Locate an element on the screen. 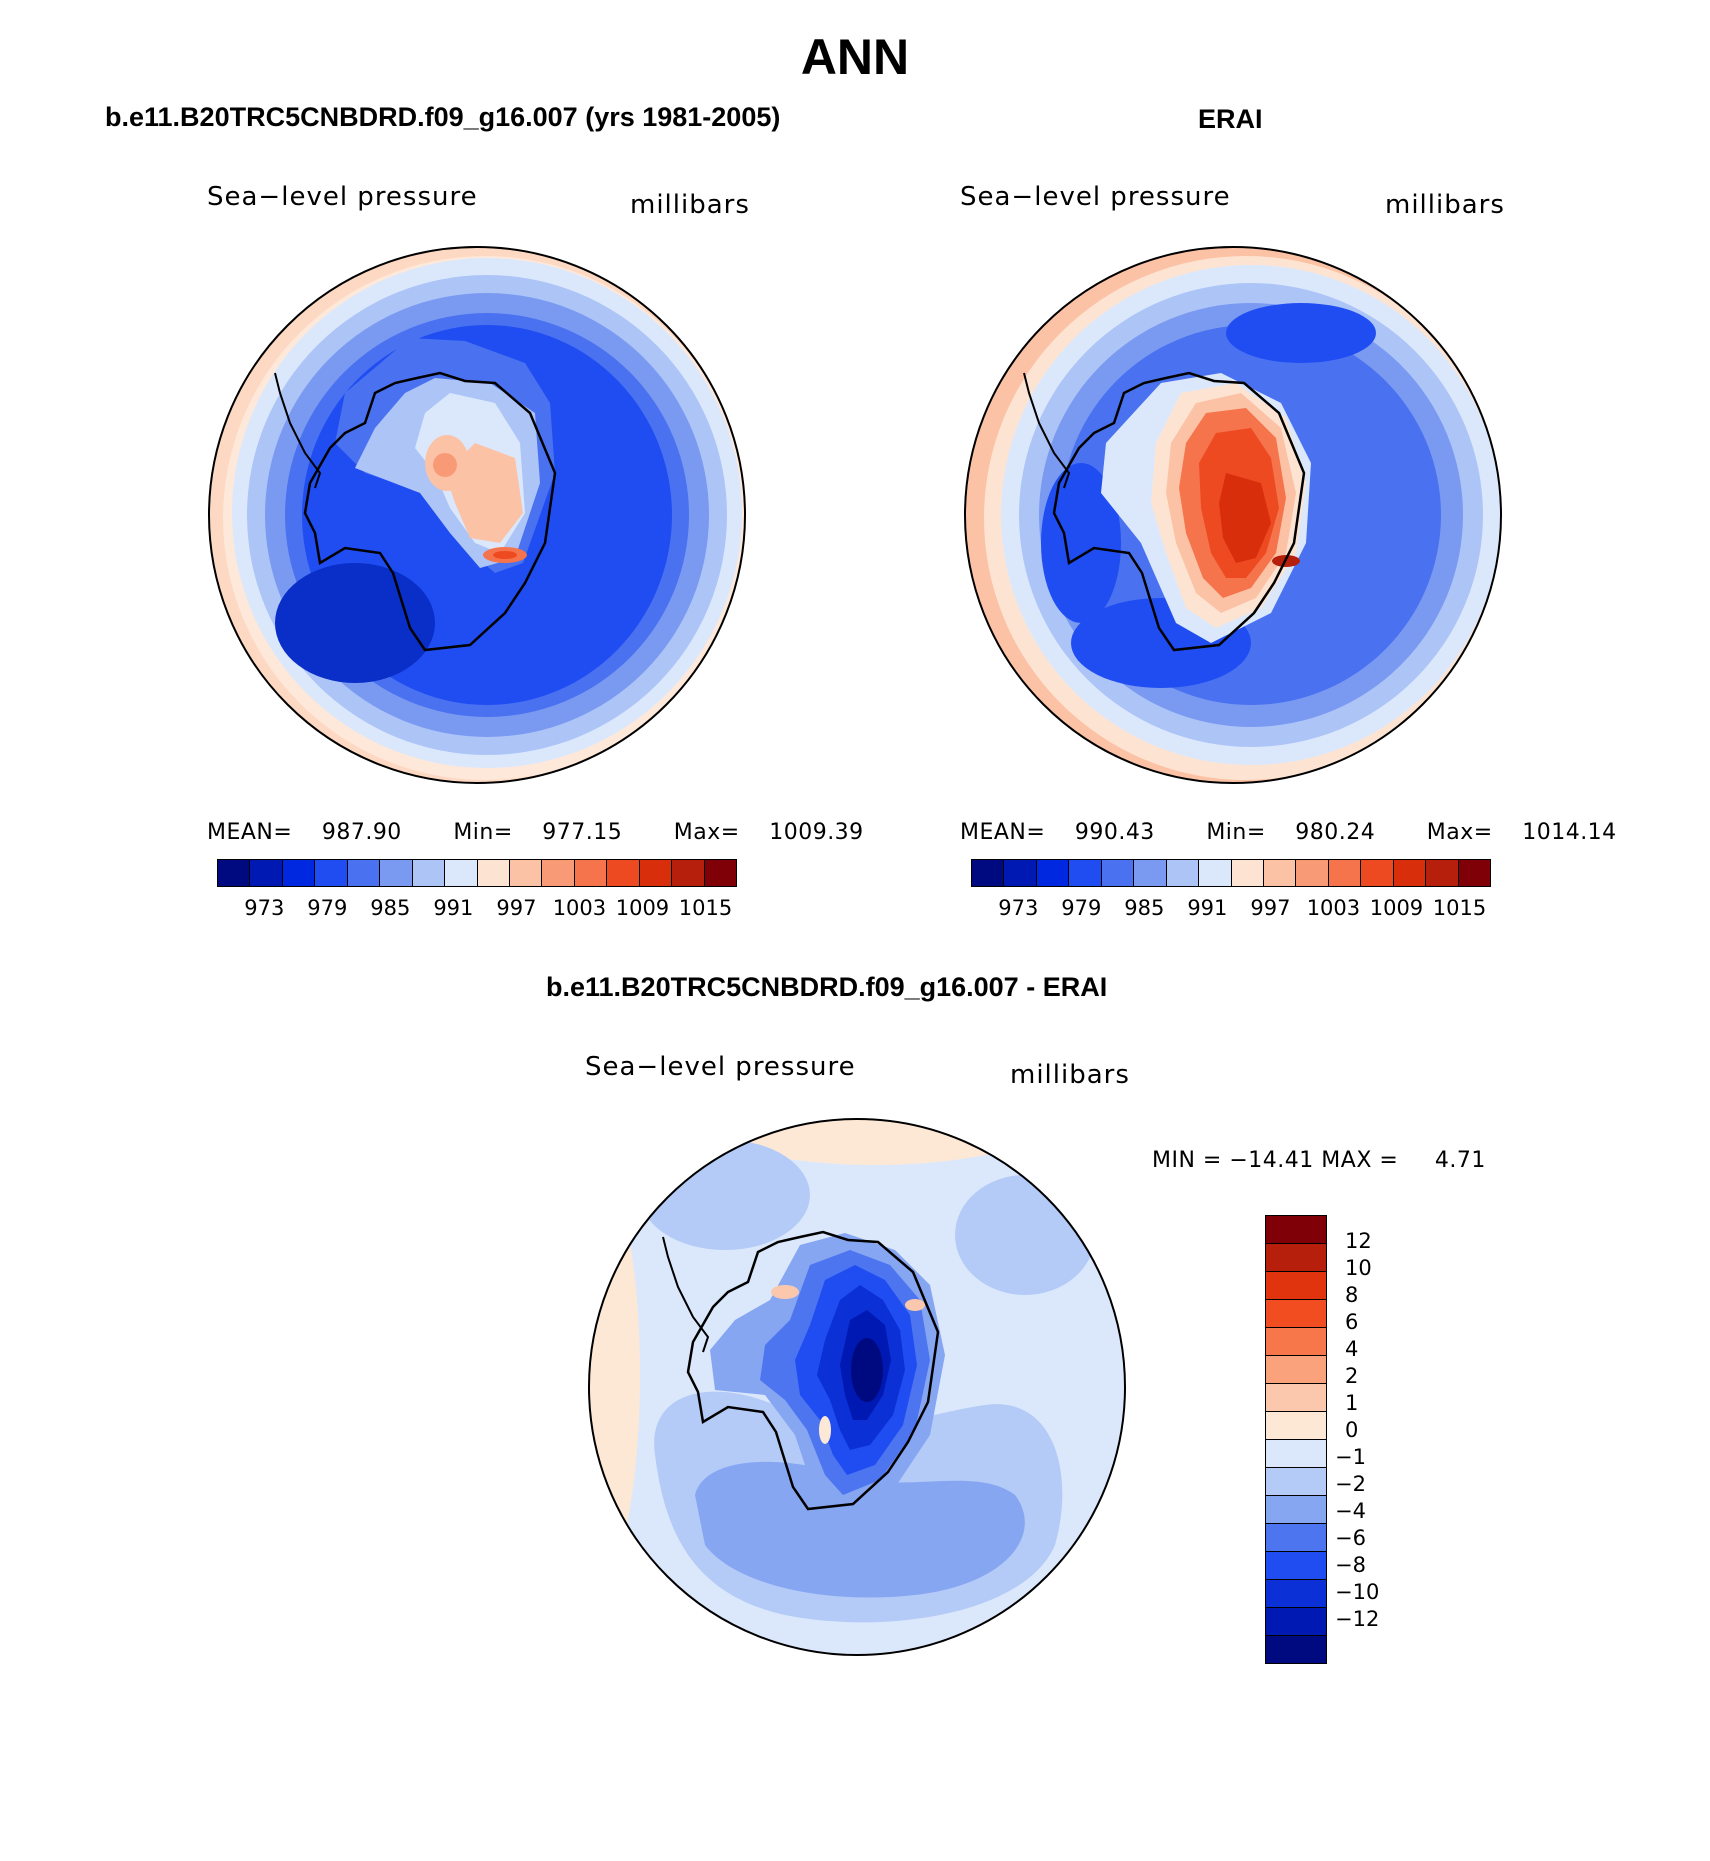  colorbar-tick-label: 10 is located at coordinates (1358, 1268).